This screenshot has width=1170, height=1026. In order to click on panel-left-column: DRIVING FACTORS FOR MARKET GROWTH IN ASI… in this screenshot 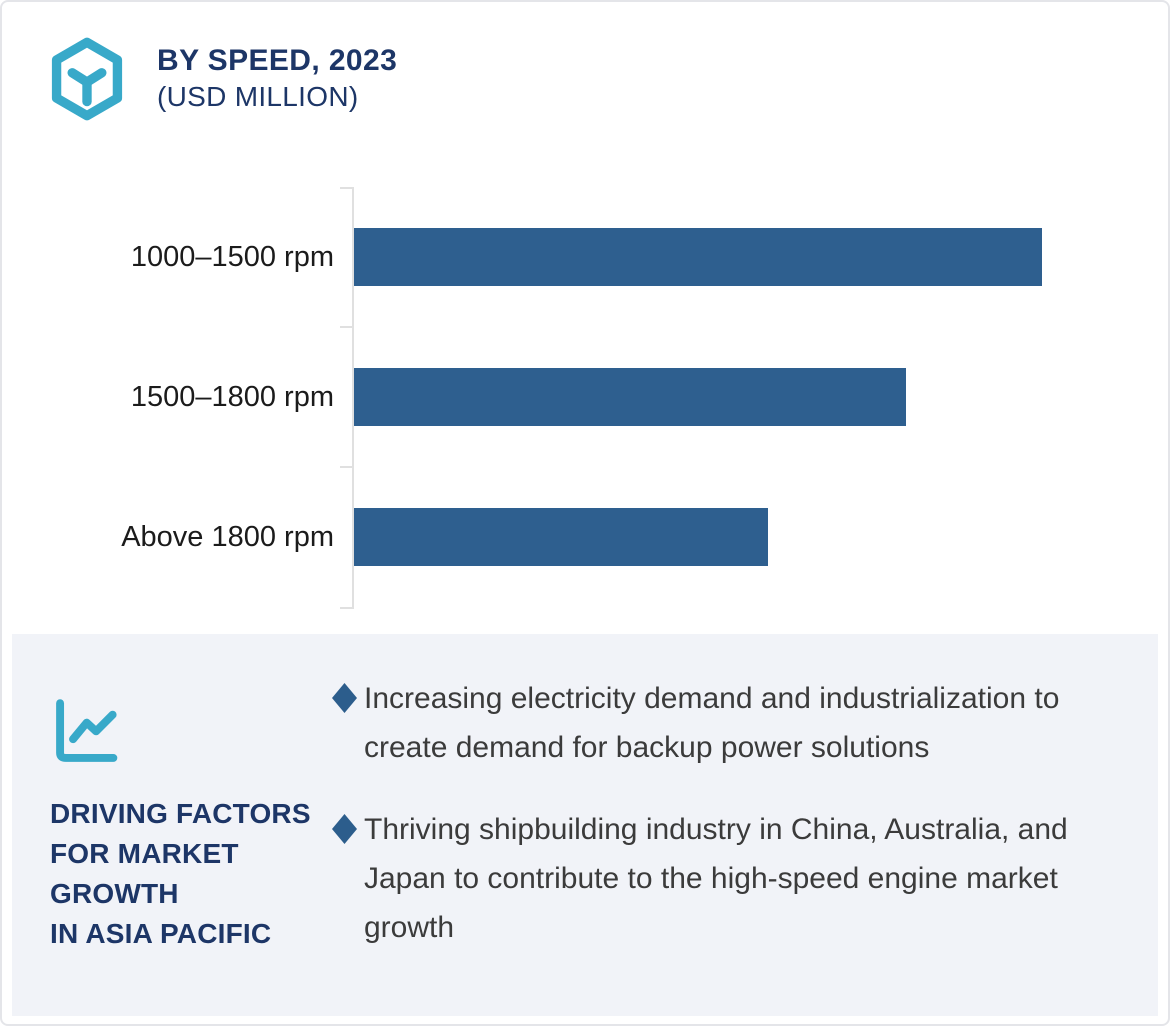, I will do `click(172, 825)`.